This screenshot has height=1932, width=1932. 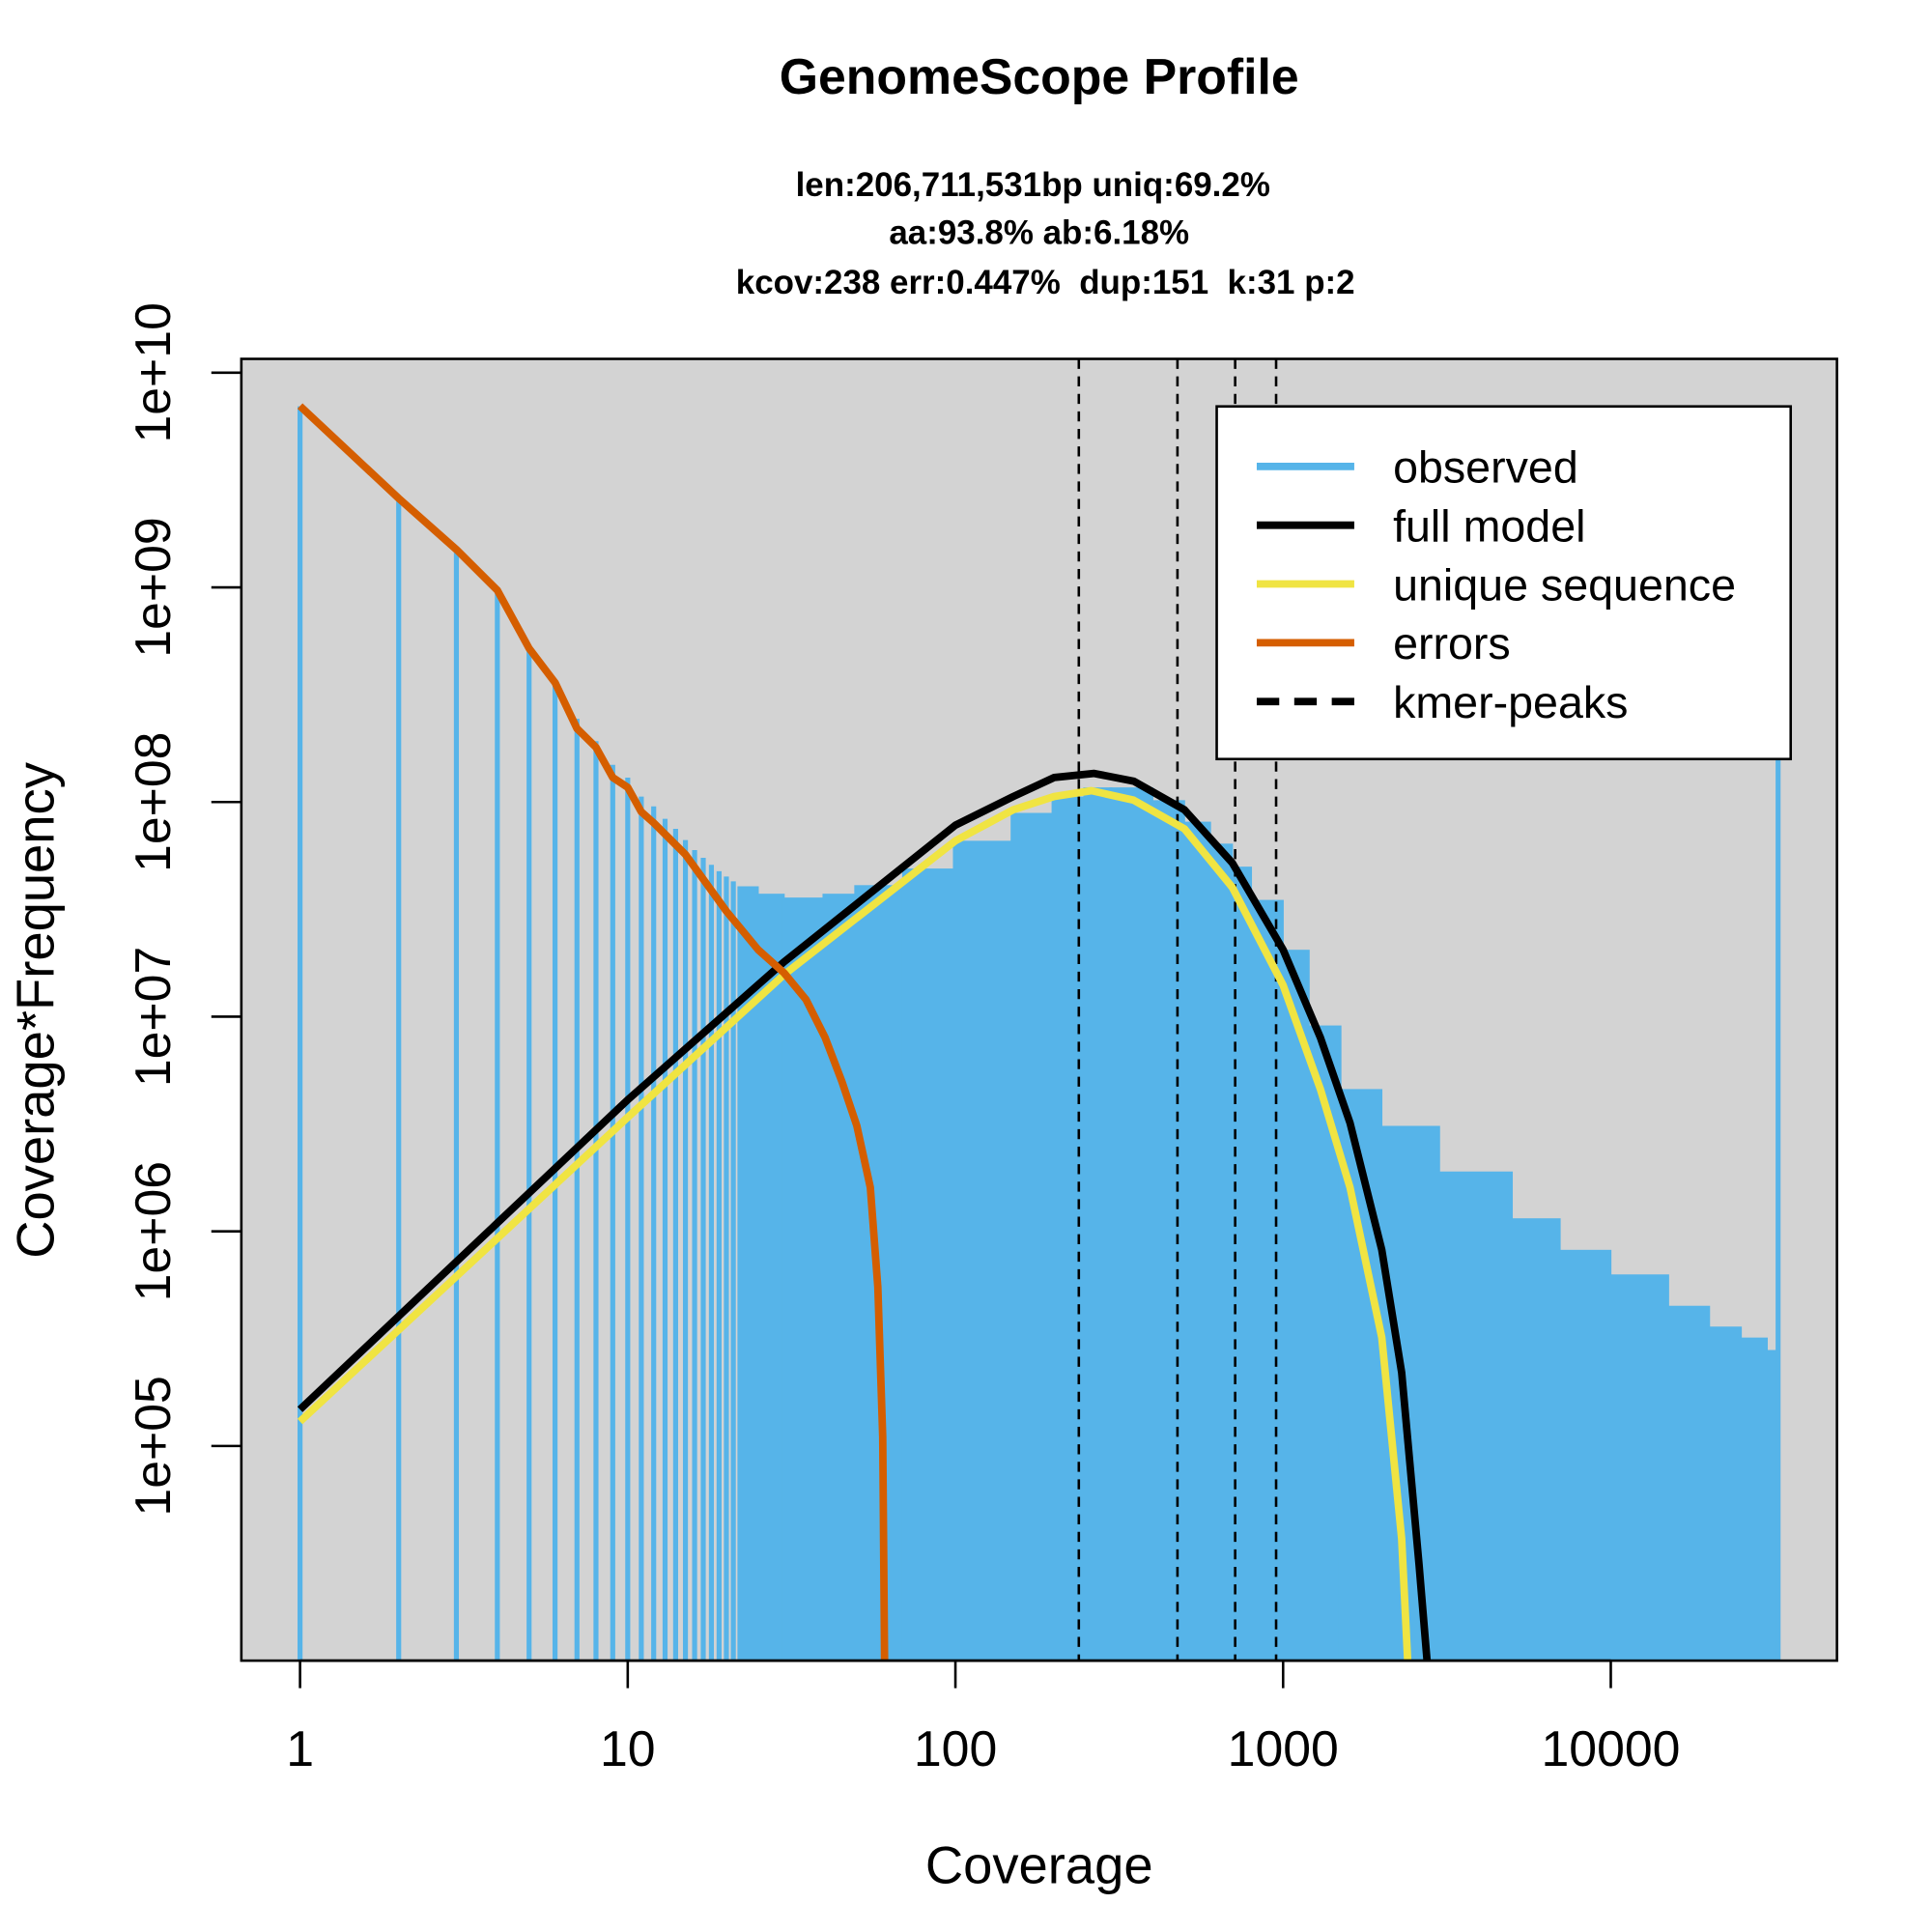 What do you see at coordinates (153, 372) in the screenshot?
I see `y-tick-label: 1e+10` at bounding box center [153, 372].